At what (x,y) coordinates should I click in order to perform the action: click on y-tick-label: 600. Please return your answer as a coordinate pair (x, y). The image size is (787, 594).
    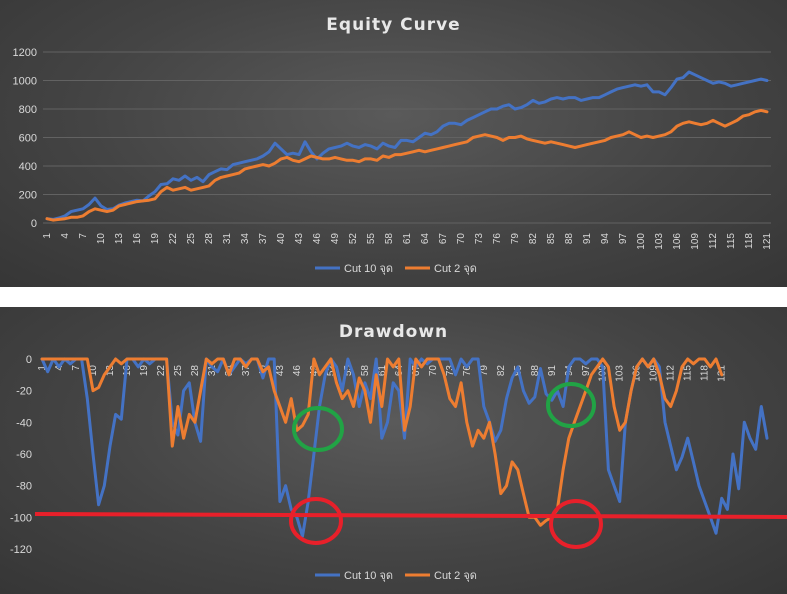
    Looking at the image, I should click on (28, 139).